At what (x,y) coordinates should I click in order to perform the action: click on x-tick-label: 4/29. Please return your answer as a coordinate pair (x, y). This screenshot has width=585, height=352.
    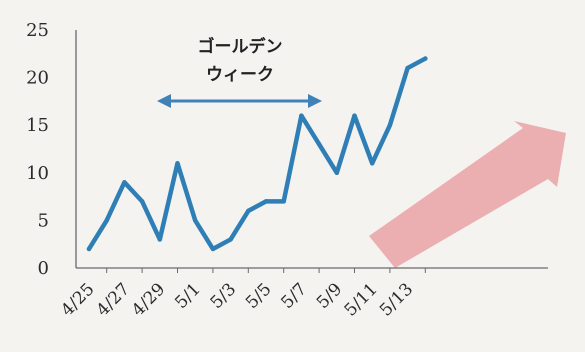
    Looking at the image, I should click on (148, 299).